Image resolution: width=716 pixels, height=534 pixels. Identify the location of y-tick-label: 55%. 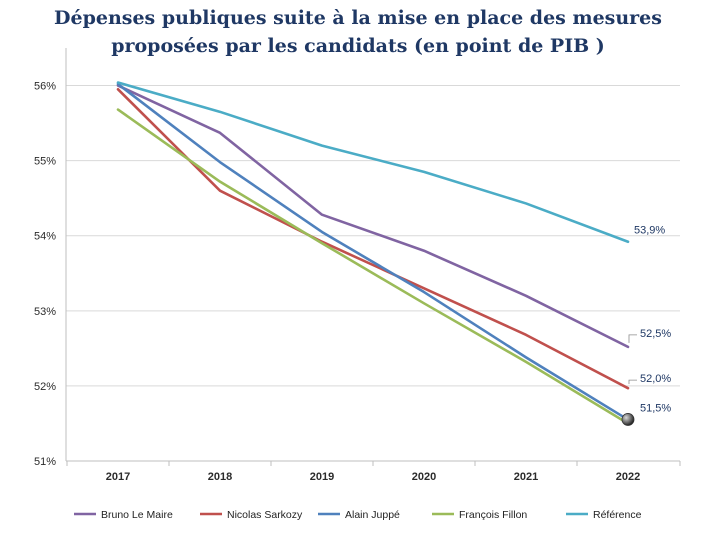
(45, 162).